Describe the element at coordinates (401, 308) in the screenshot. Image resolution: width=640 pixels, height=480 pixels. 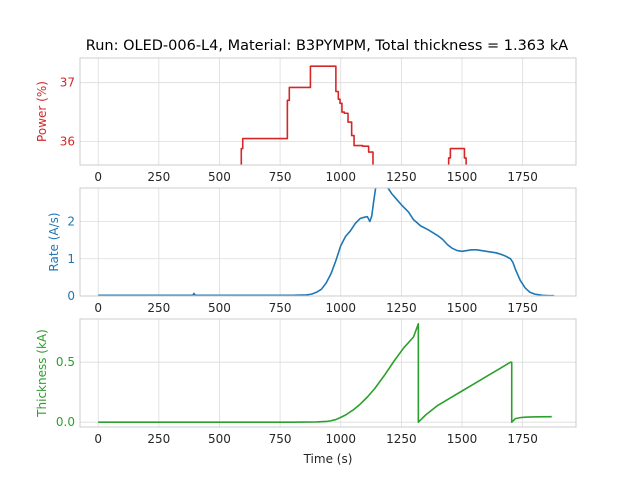
I see `rate-x-tick-label: 1250` at that location.